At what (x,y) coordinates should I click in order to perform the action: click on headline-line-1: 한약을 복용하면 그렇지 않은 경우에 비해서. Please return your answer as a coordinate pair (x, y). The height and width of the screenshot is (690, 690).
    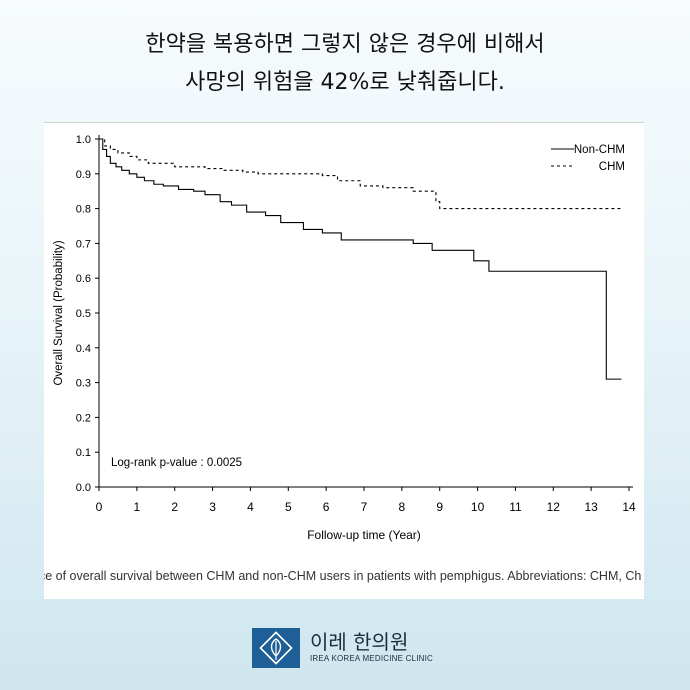
    Looking at the image, I should click on (345, 44).